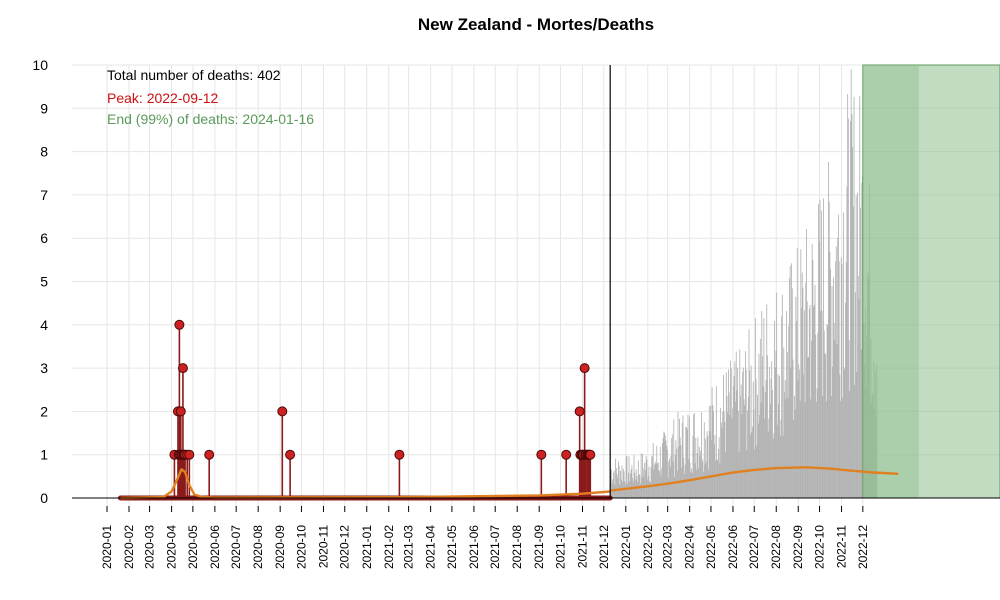 The height and width of the screenshot is (600, 1000). What do you see at coordinates (40, 281) in the screenshot?
I see `y-axis-ticks: 0 1 2 3 4 5 6 7 8 9 10` at bounding box center [40, 281].